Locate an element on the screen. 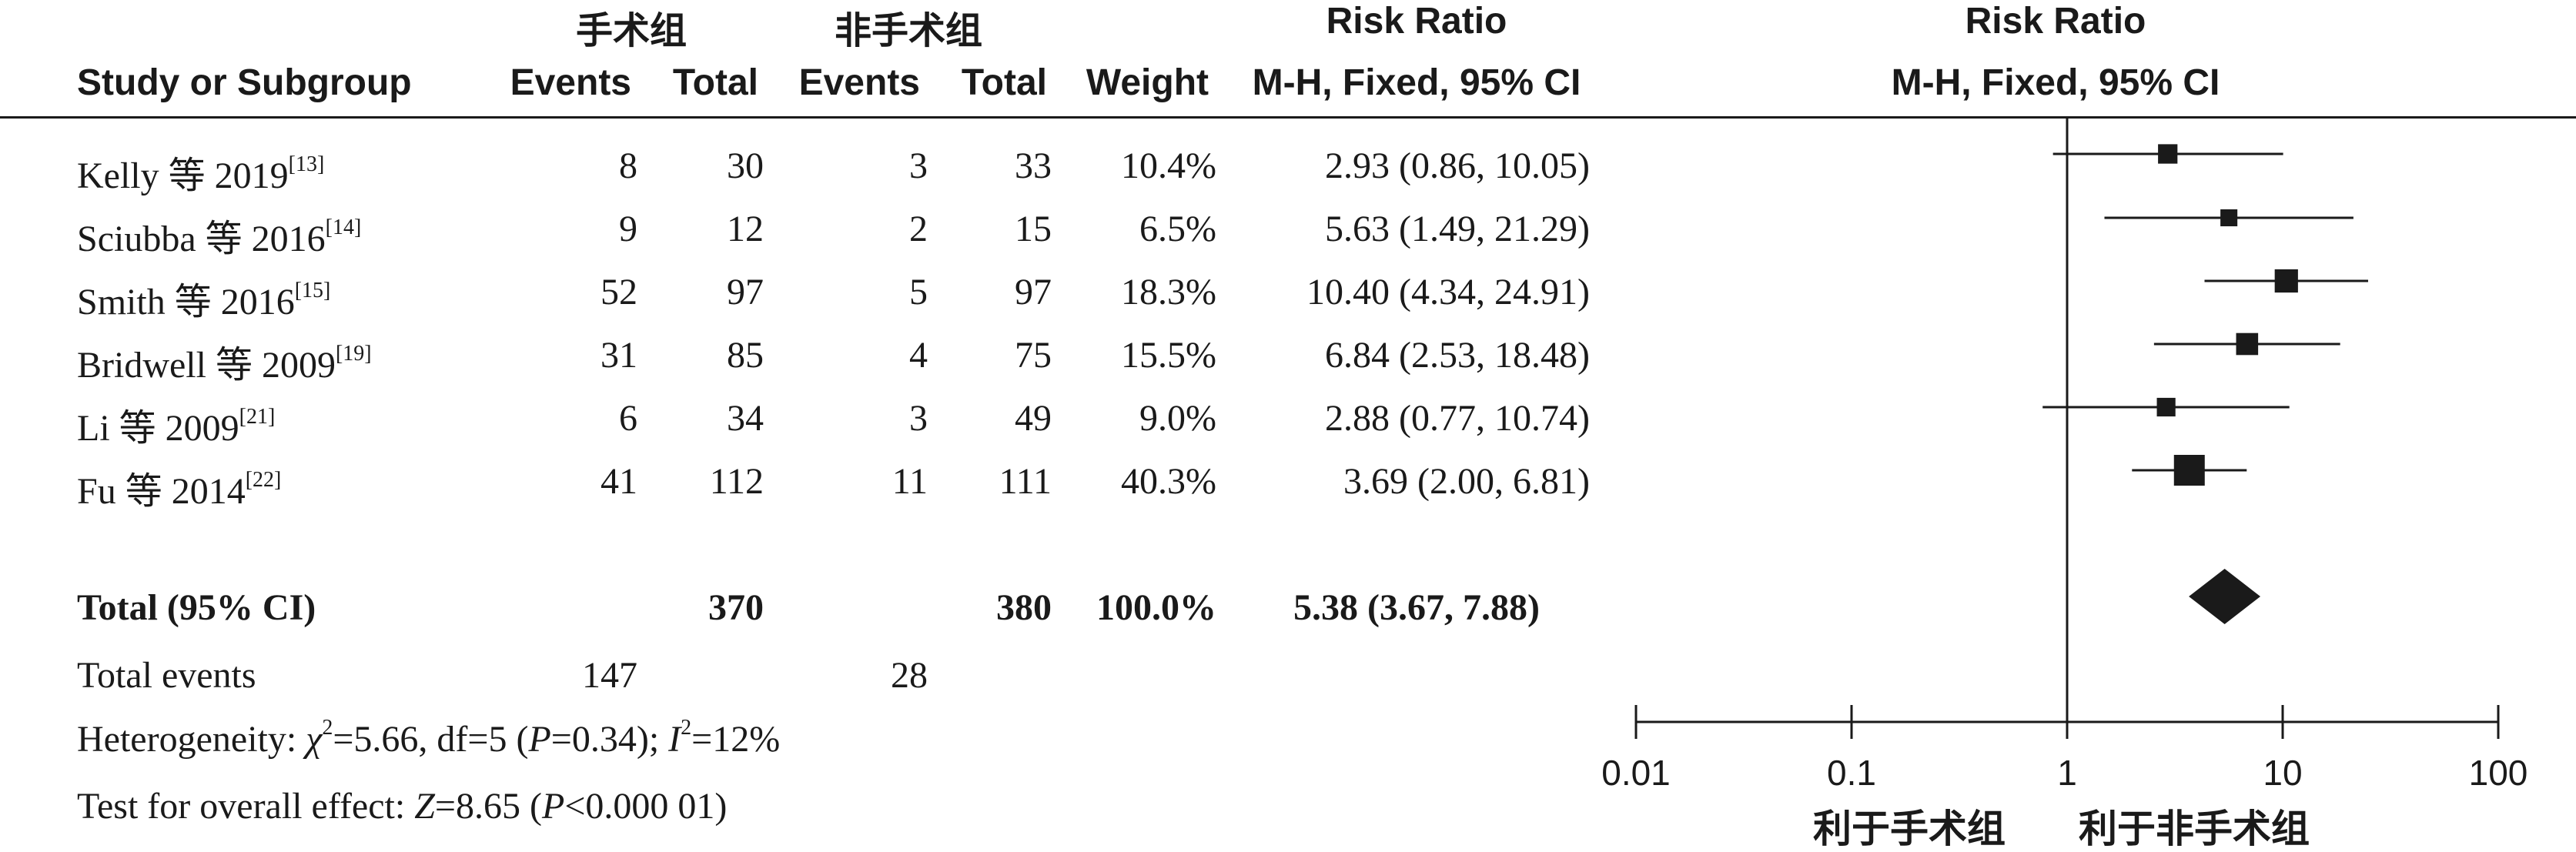 Image resolution: width=2576 pixels, height=852 pixels. study-name: Li 等 2009[21] is located at coordinates (177, 427).